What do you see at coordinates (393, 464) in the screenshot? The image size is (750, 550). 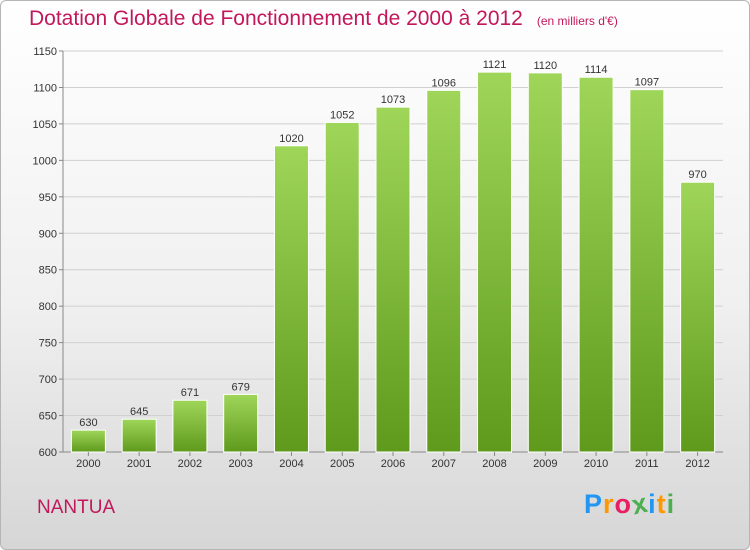 I see `x-tick-label: 2006` at bounding box center [393, 464].